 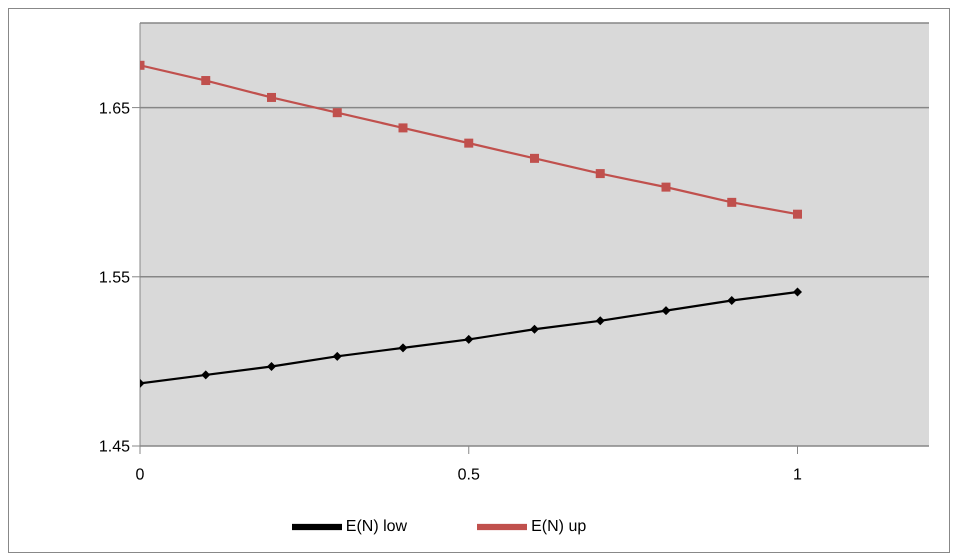 I want to click on y-tick-label: 1.55, so click(x=114, y=277).